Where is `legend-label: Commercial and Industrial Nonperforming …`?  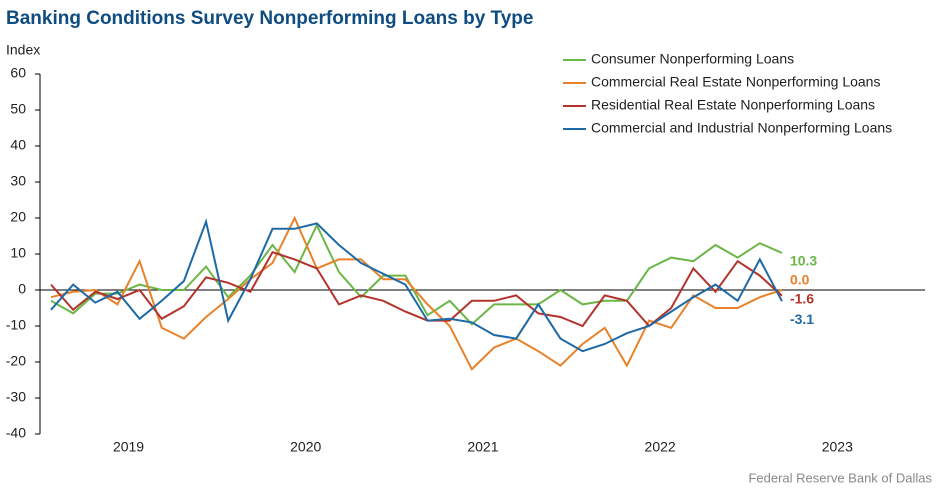
legend-label: Commercial and Industrial Nonperforming … is located at coordinates (741, 128).